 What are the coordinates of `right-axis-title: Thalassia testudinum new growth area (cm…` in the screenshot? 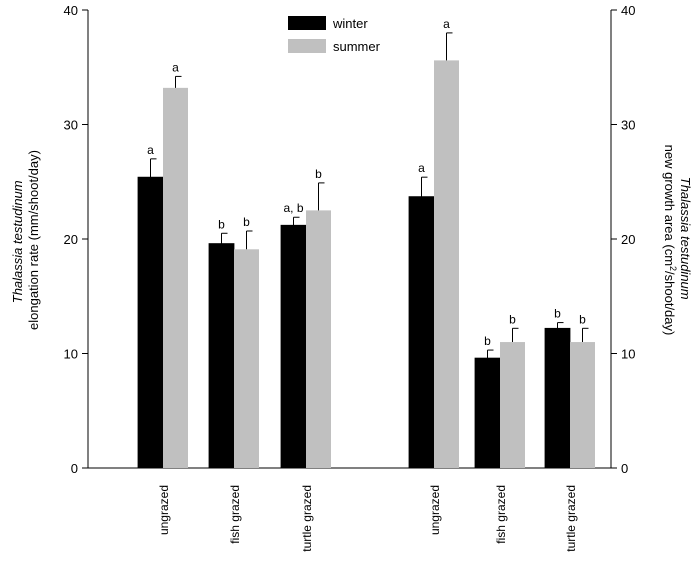 It's located at (677, 240).